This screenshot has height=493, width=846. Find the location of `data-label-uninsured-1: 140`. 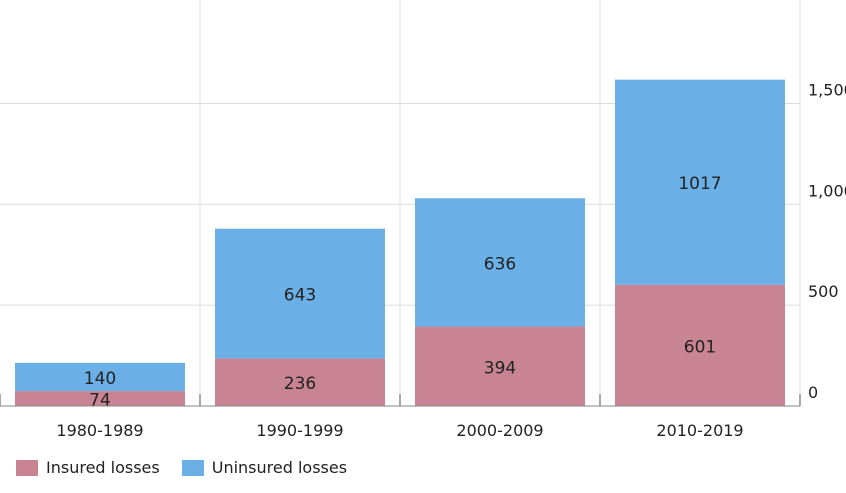

data-label-uninsured-1: 140 is located at coordinates (100, 379).